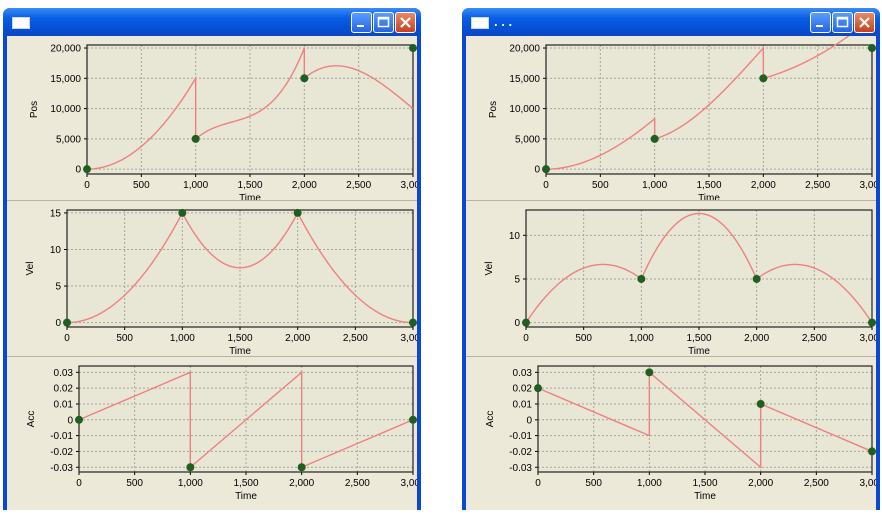  Describe the element at coordinates (524, 79) in the screenshot. I see `y-tick-label: 15,000` at that location.